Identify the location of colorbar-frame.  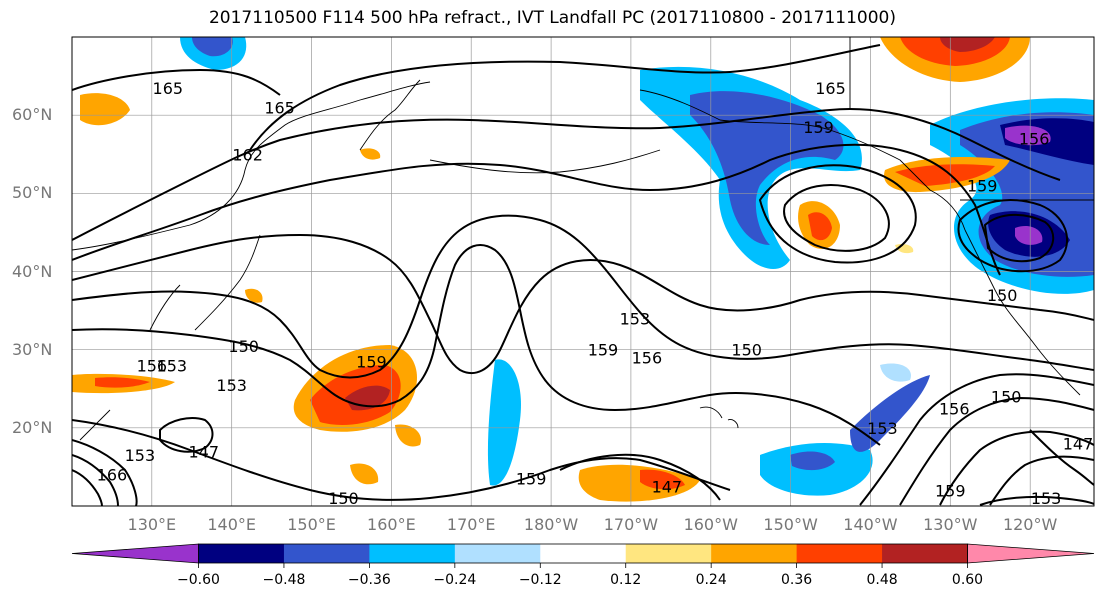
(583, 553).